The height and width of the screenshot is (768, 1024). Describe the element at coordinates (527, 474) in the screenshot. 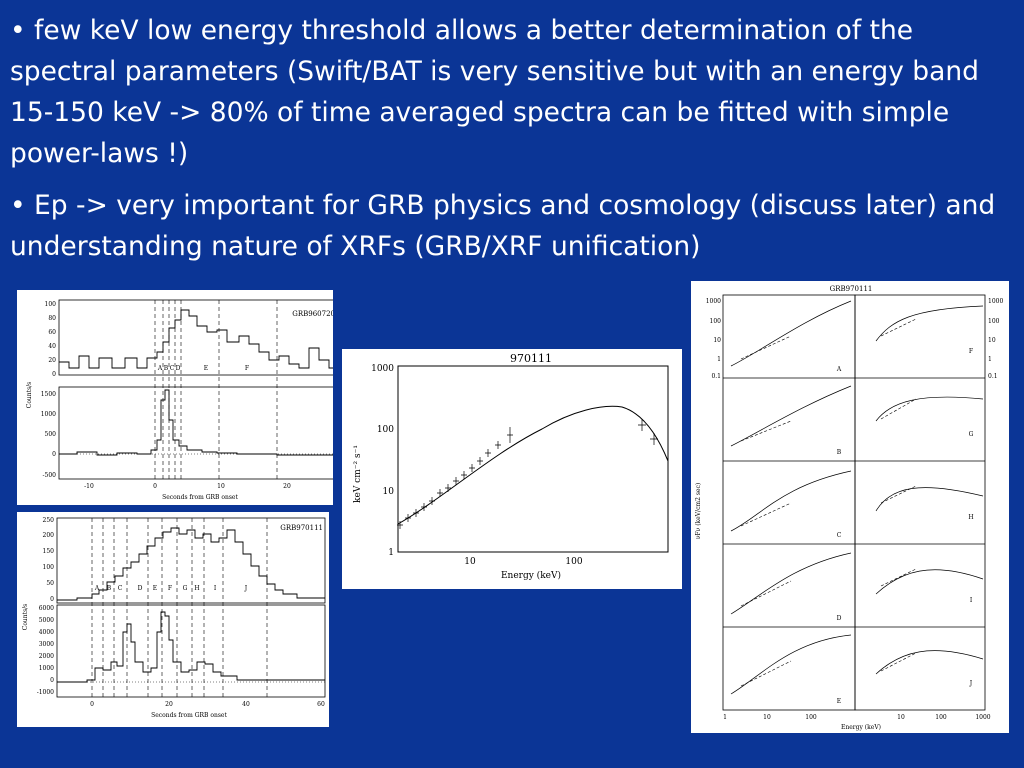

I see `spec-data-points` at that location.